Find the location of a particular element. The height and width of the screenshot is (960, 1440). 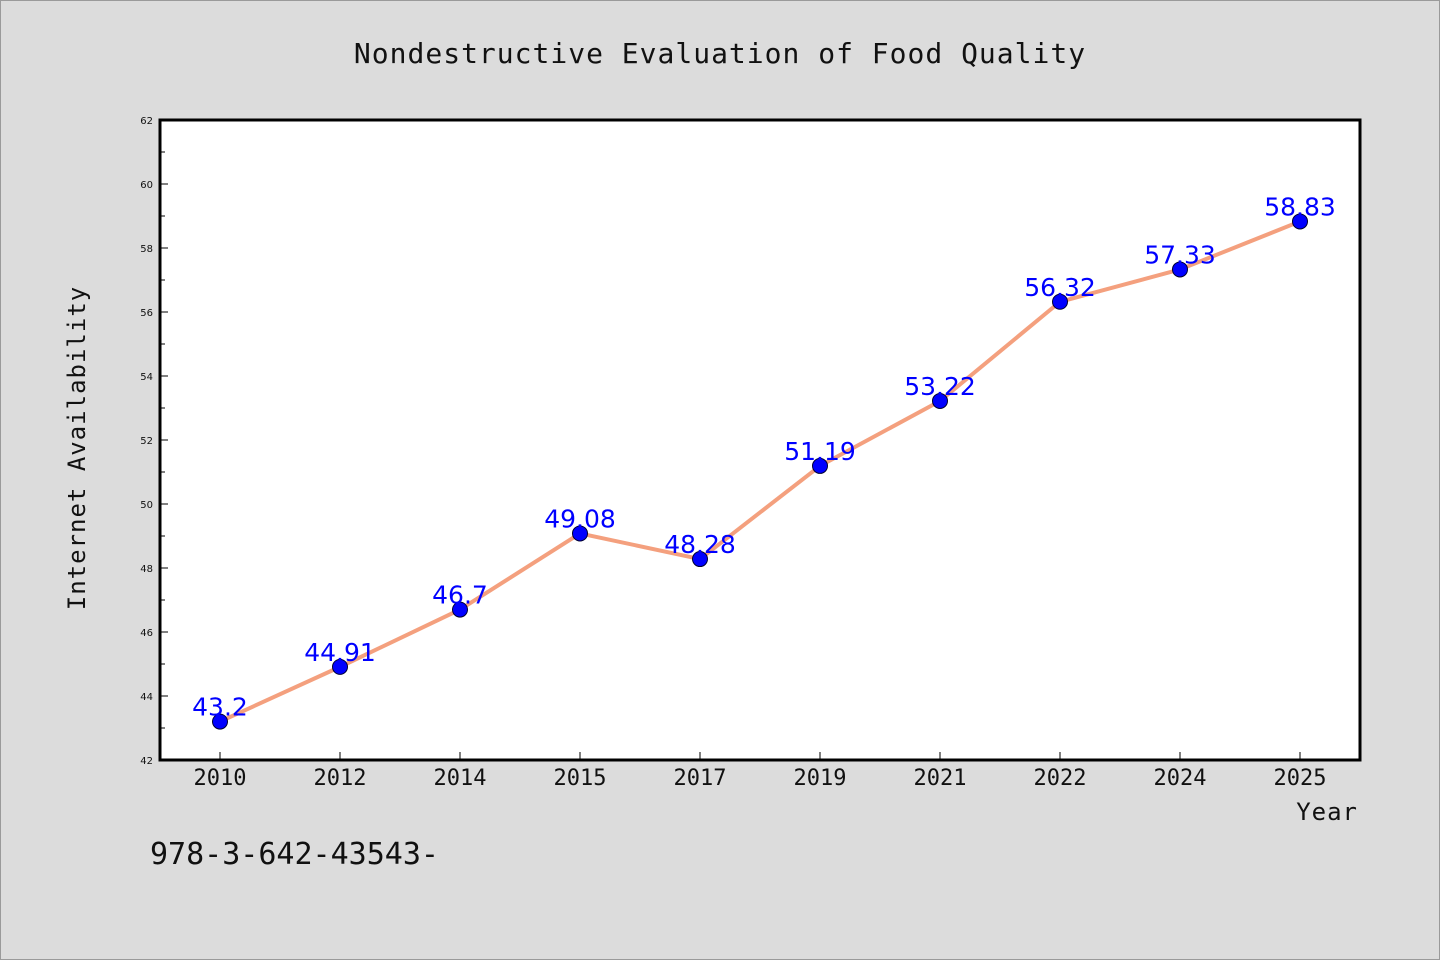

x-tick-label: 2014 is located at coordinates (460, 778).